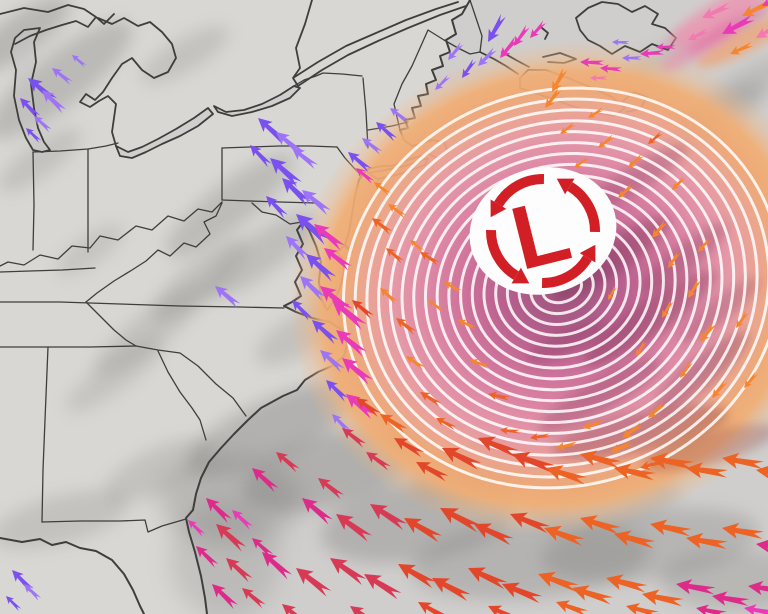  What do you see at coordinates (164, 133) in the screenshot?
I see `lake-erie` at bounding box center [164, 133].